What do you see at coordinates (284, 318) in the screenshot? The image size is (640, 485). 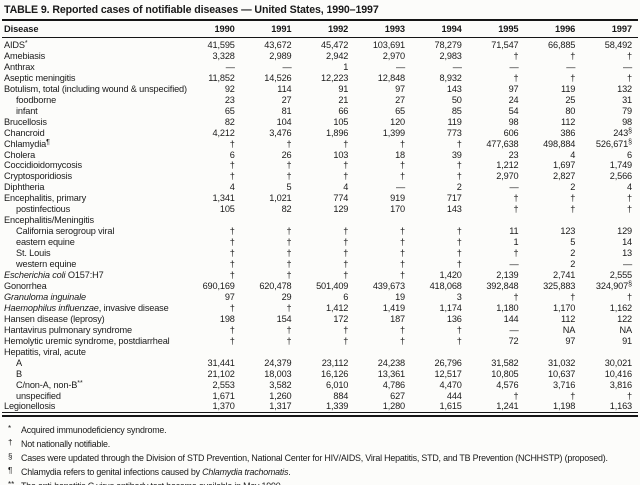 I see `value-cell: 154` at bounding box center [284, 318].